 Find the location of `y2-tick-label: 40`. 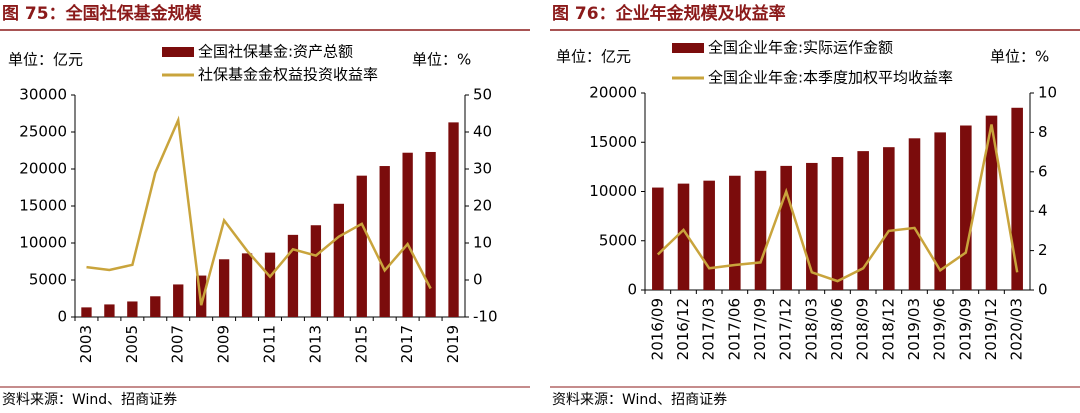

y2-tick-label: 40 is located at coordinates (482, 132).